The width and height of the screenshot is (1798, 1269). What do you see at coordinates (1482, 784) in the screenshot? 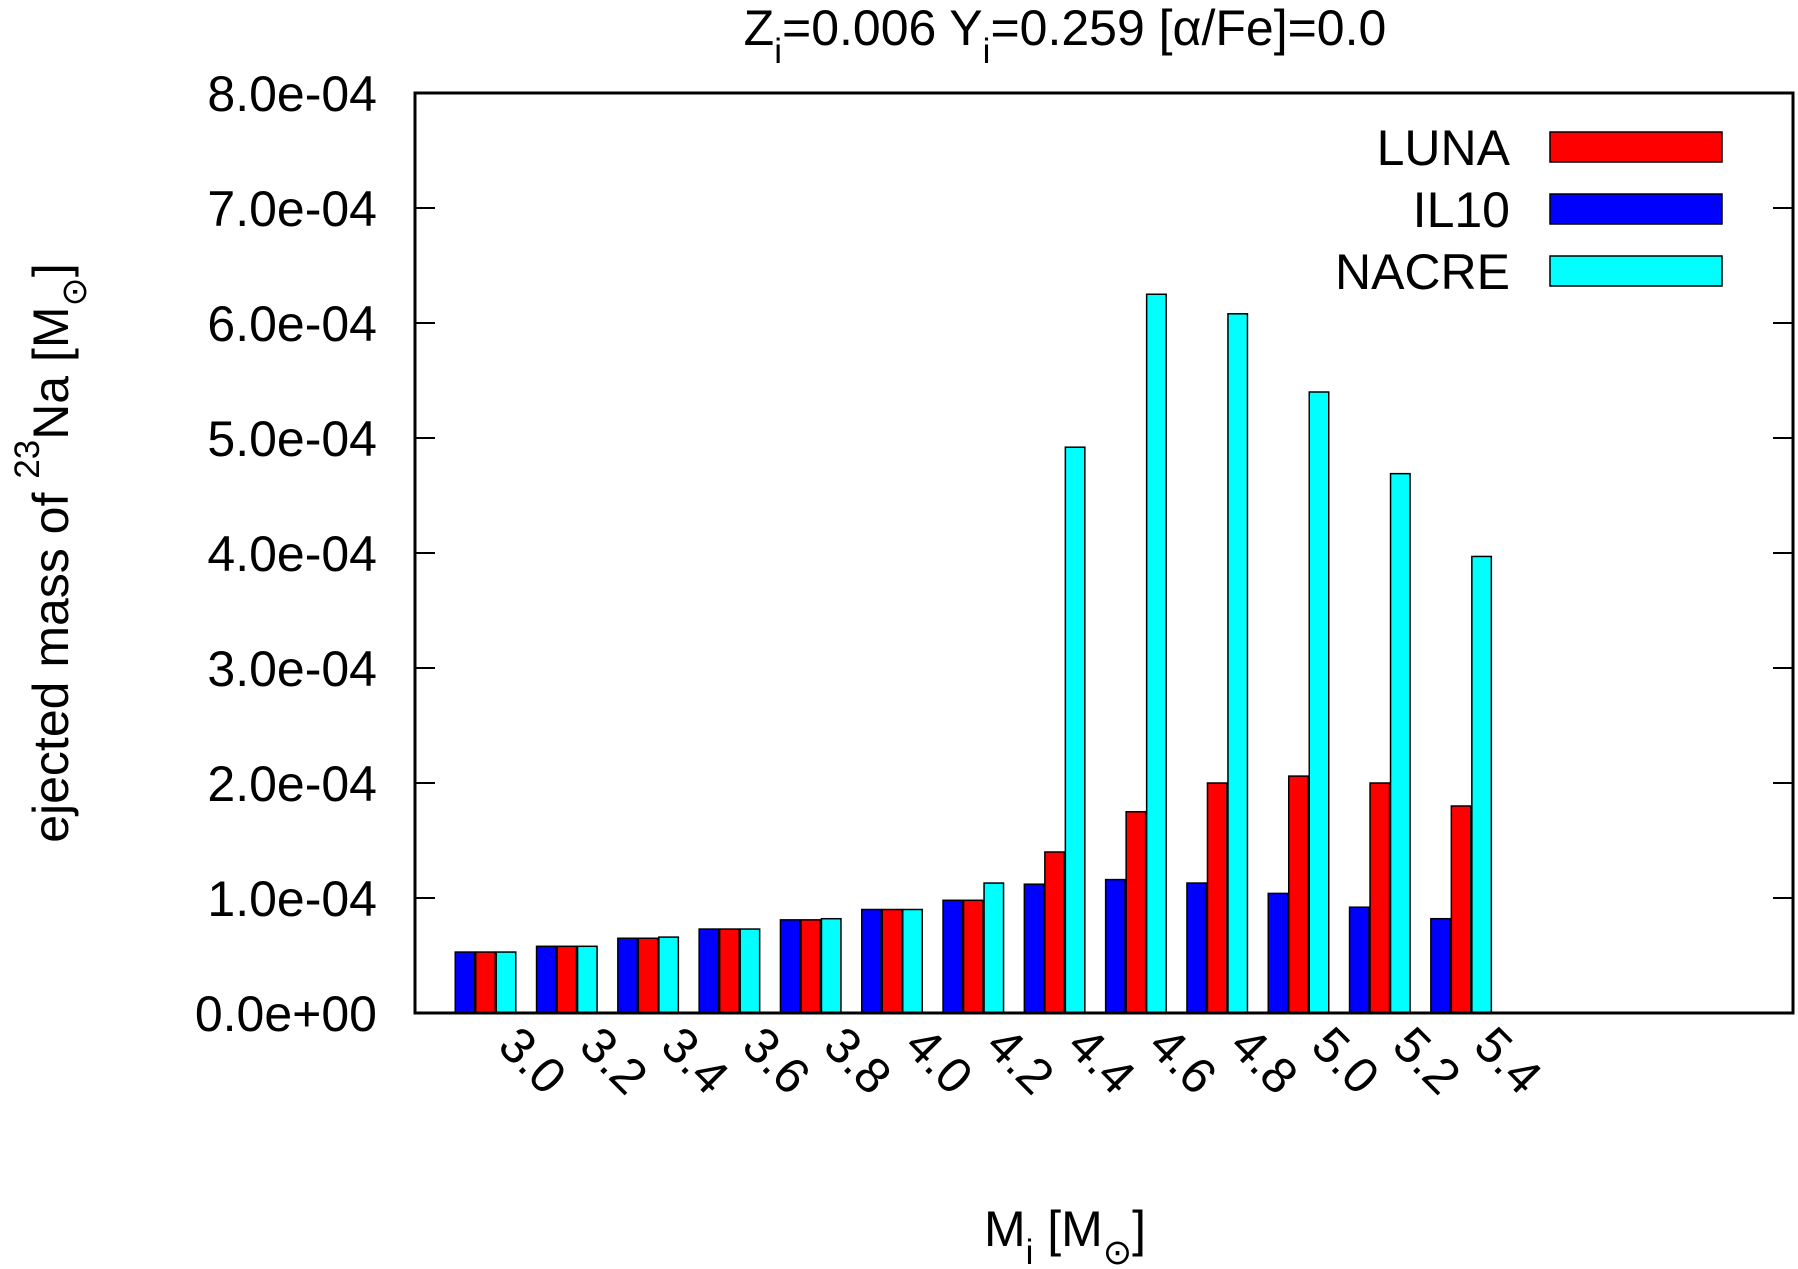
I see `bar-nacre-5.4` at bounding box center [1482, 784].